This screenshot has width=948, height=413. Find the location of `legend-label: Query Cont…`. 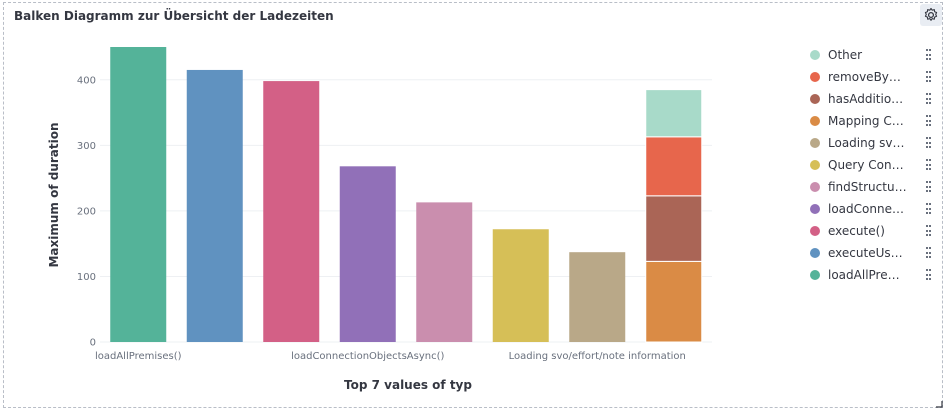

legend-label: Query Cont… is located at coordinates (868, 165).